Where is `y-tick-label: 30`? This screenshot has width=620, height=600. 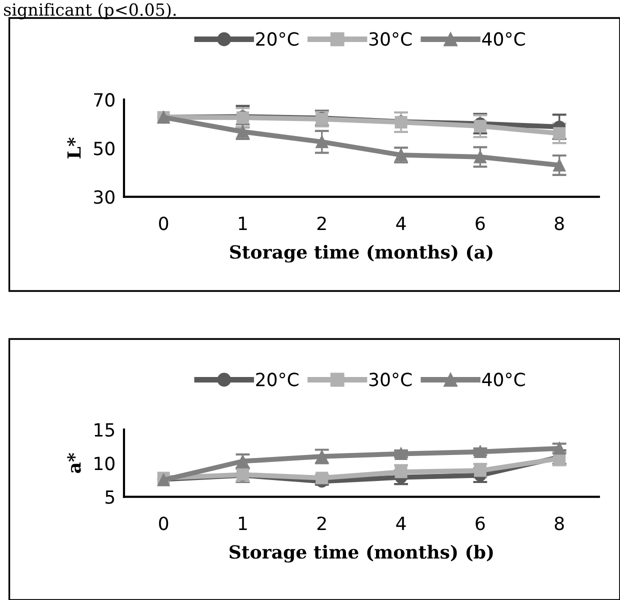
y-tick-label: 30 is located at coordinates (104, 197).